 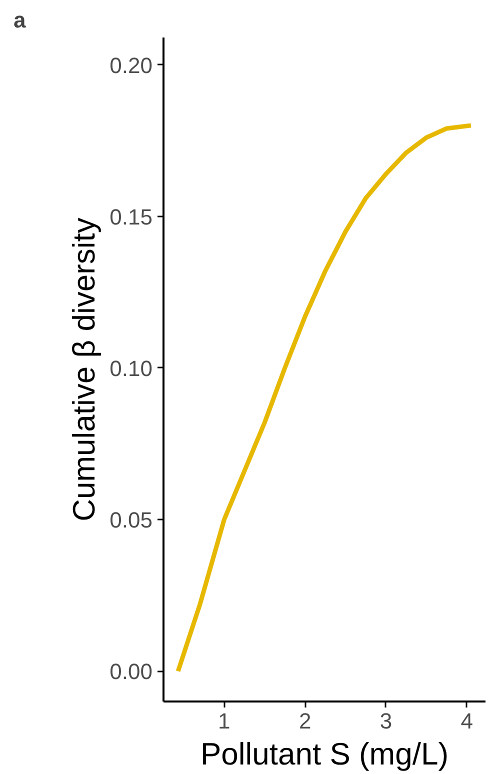 What do you see at coordinates (467, 721) in the screenshot?
I see `x-tick-label: 4` at bounding box center [467, 721].